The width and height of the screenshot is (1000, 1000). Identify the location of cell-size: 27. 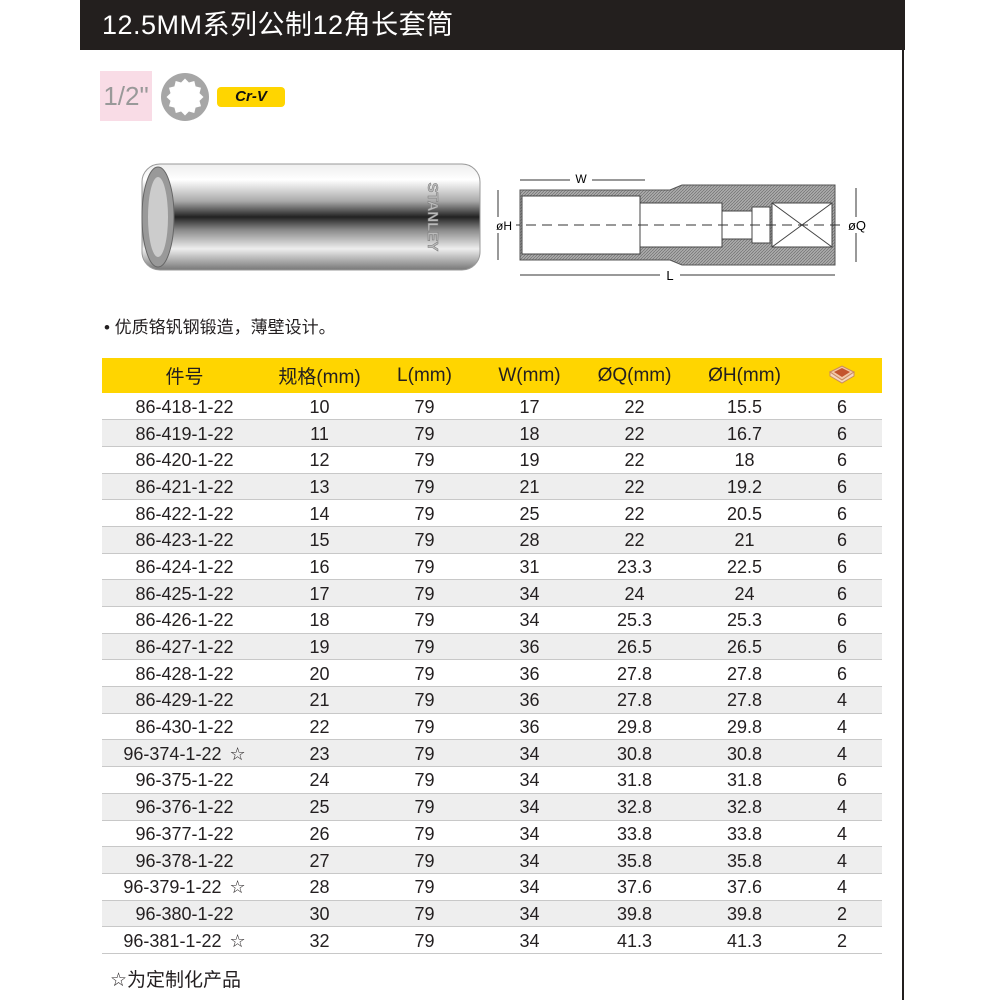
(319, 860).